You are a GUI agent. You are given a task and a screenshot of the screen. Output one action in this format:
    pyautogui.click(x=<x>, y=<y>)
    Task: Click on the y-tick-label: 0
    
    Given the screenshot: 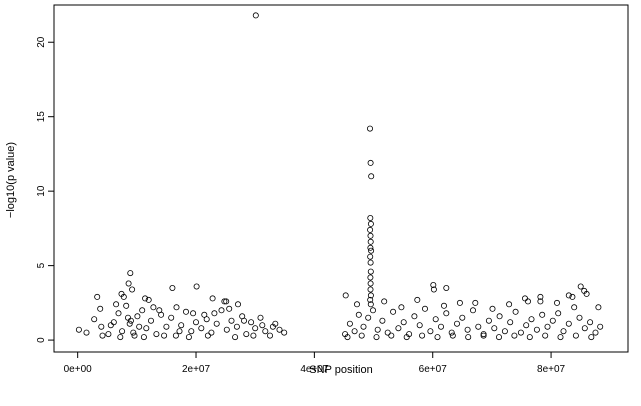 What is the action you would take?
    pyautogui.click(x=41, y=340)
    